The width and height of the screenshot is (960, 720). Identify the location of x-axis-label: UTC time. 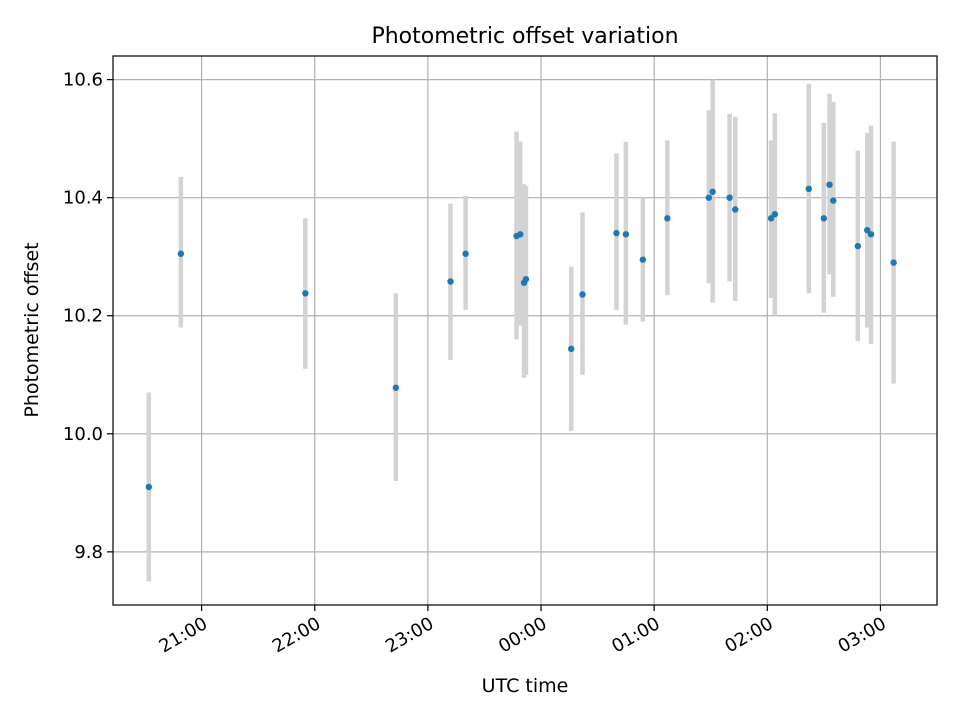
(525, 686).